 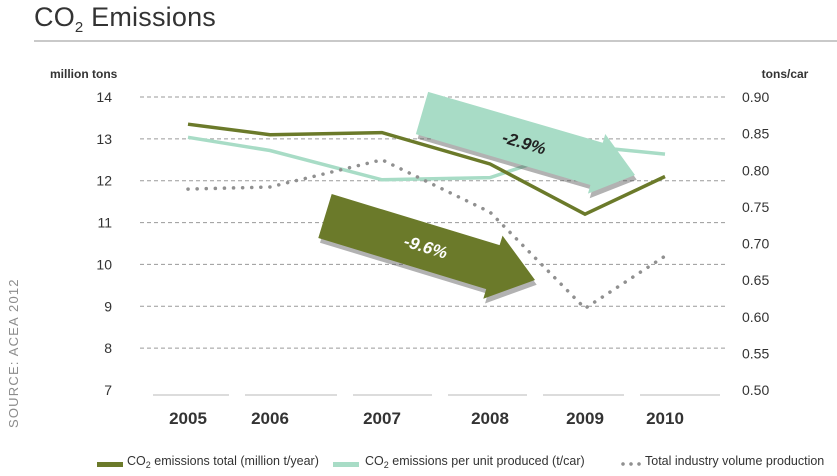 What do you see at coordinates (104, 97) in the screenshot?
I see `y-left-tick: 14` at bounding box center [104, 97].